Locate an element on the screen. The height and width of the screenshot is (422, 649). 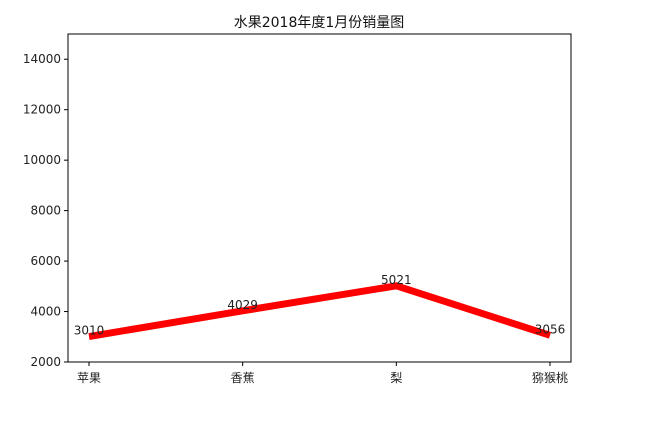
data-label: 3056 is located at coordinates (550, 329).